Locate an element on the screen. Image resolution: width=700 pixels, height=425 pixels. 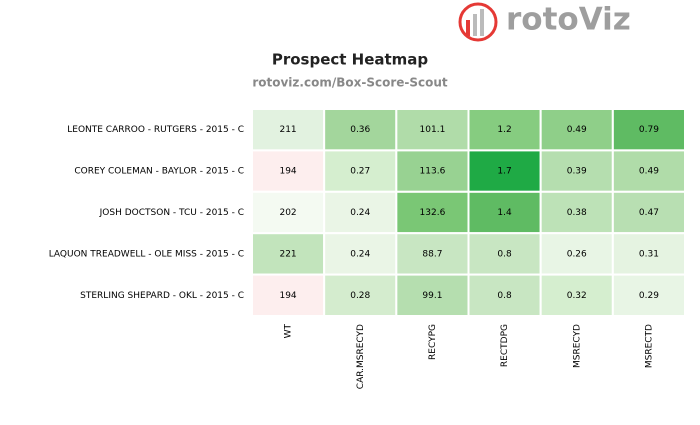
cell-label: 113.6 is located at coordinates (433, 172).